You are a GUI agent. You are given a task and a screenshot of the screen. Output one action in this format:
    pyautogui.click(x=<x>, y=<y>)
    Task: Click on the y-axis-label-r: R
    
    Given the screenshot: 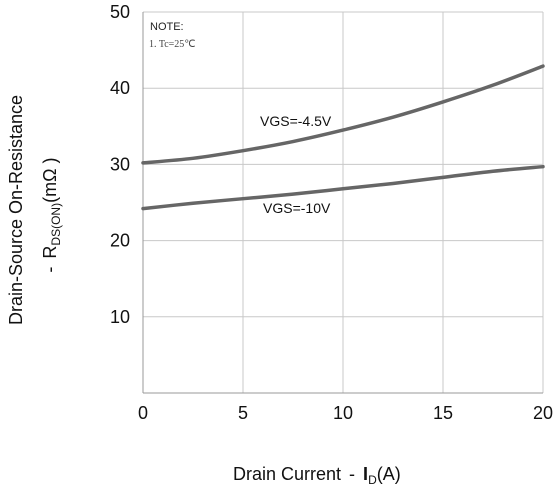 What is the action you would take?
    pyautogui.click(x=50, y=252)
    